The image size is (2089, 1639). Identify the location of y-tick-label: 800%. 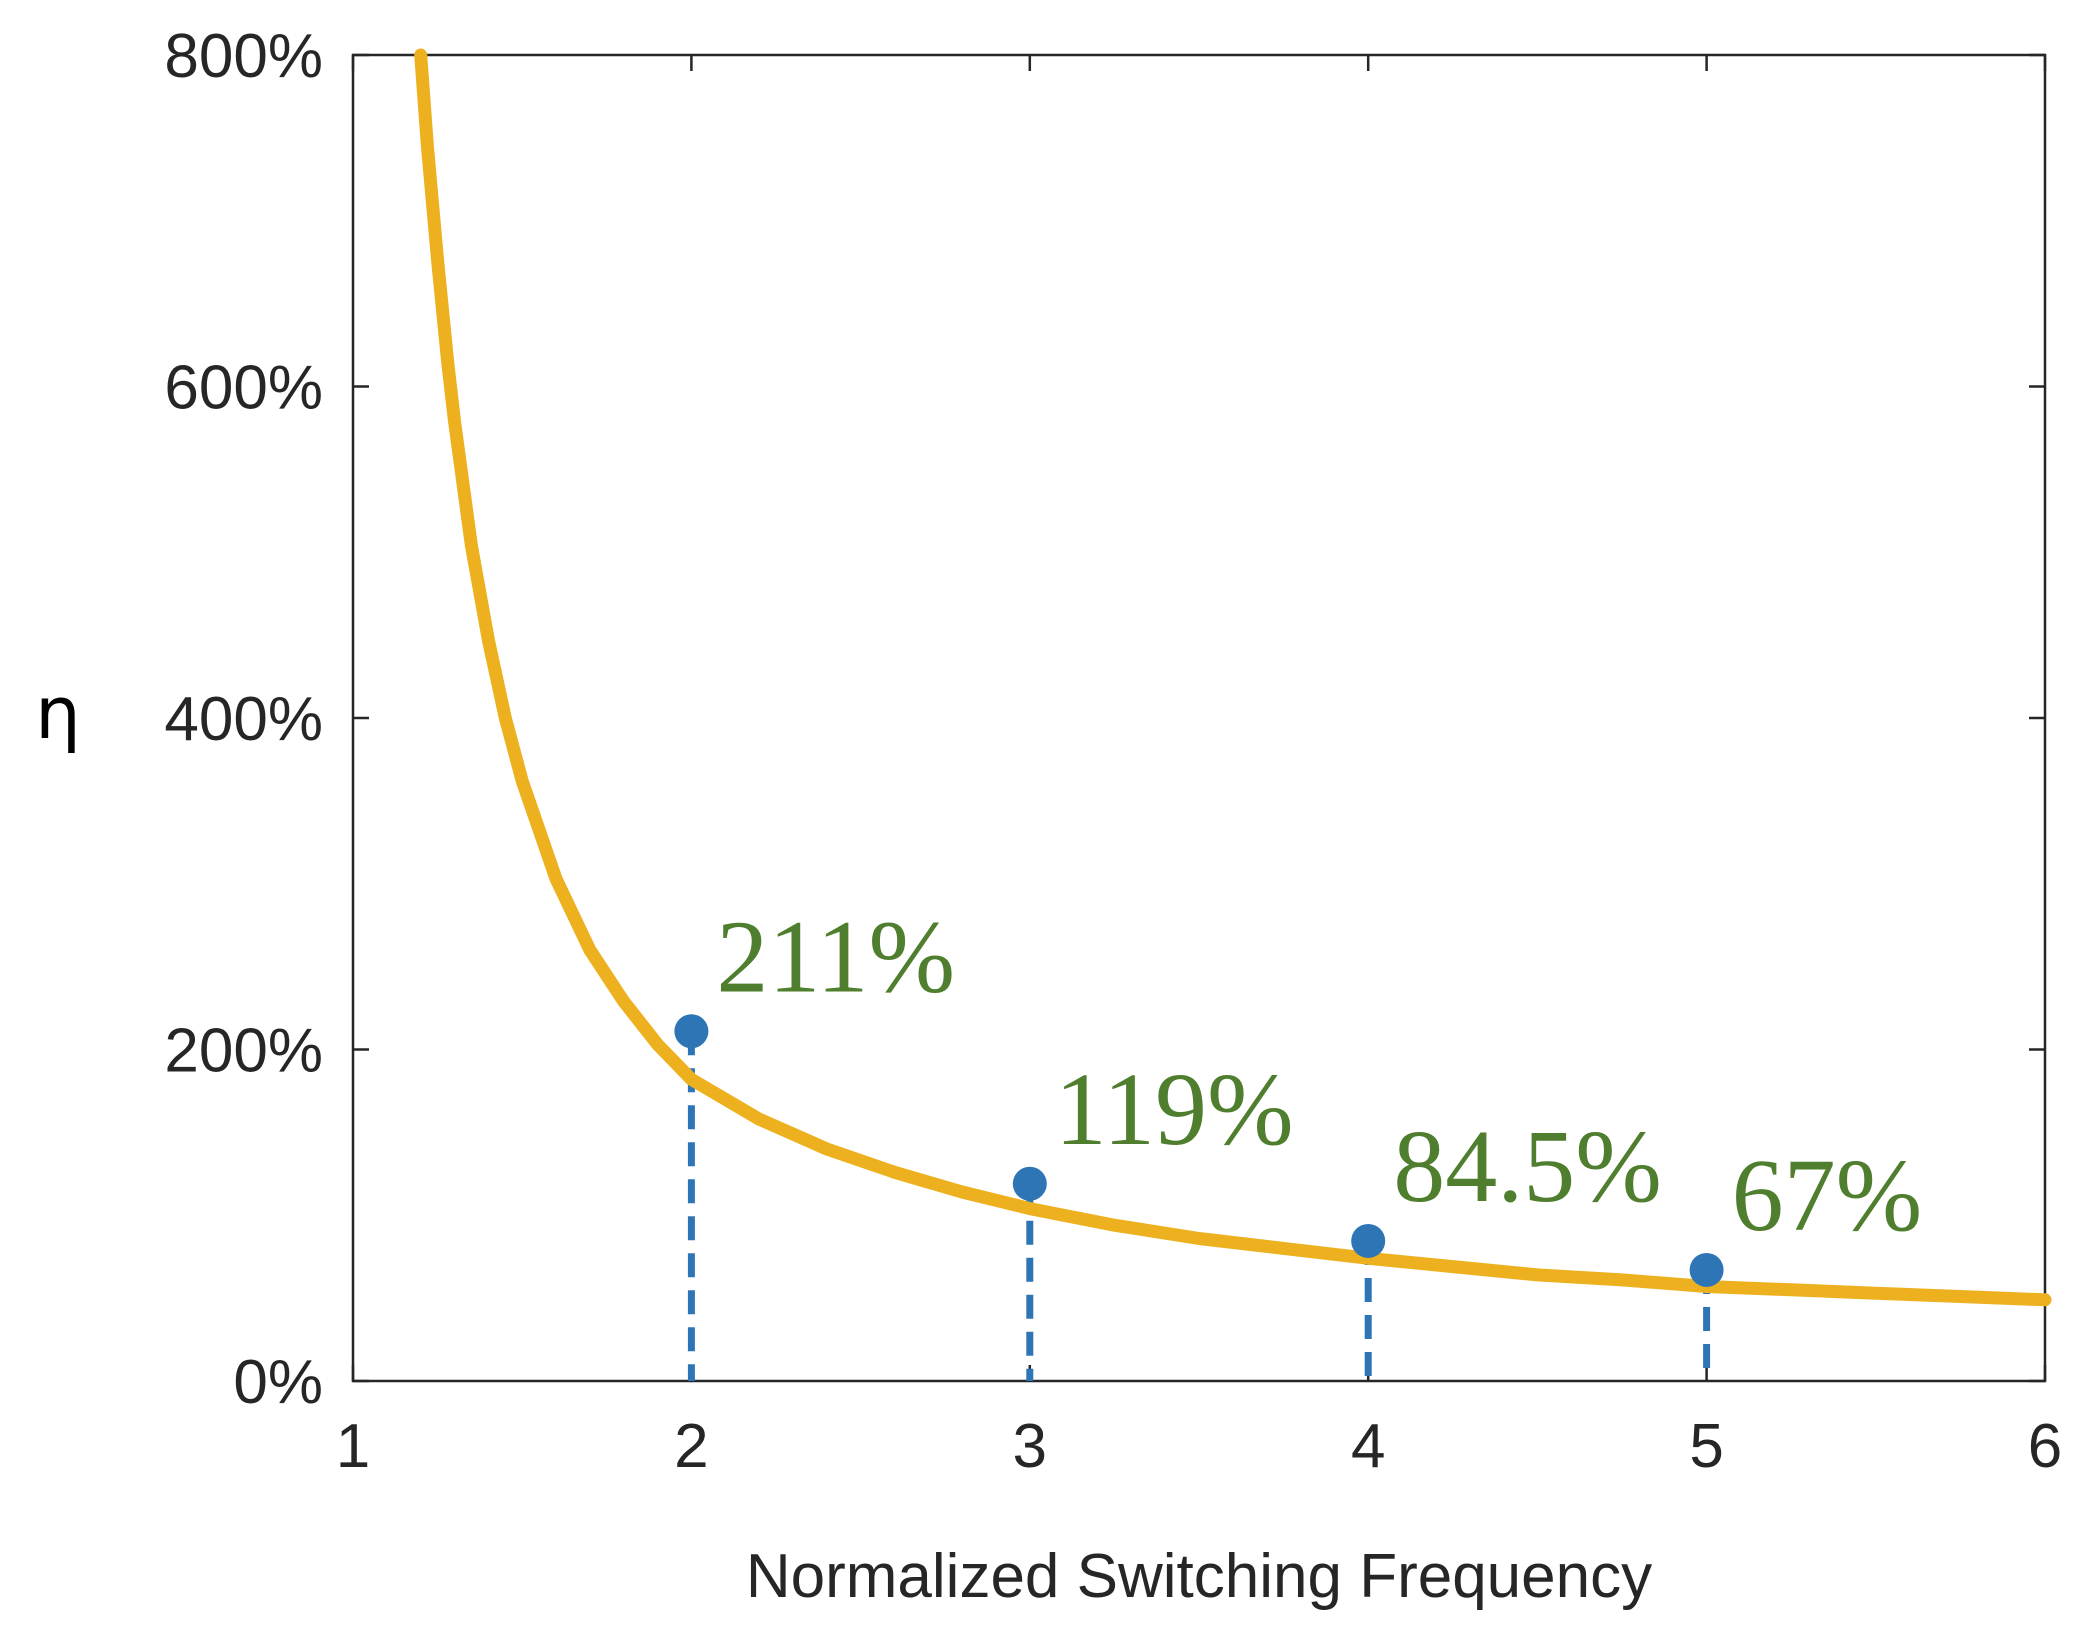
(243, 56).